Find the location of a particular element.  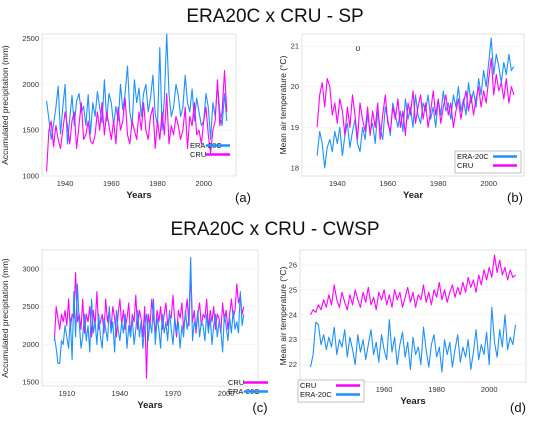

series-line-a-cru is located at coordinates (137, 121).